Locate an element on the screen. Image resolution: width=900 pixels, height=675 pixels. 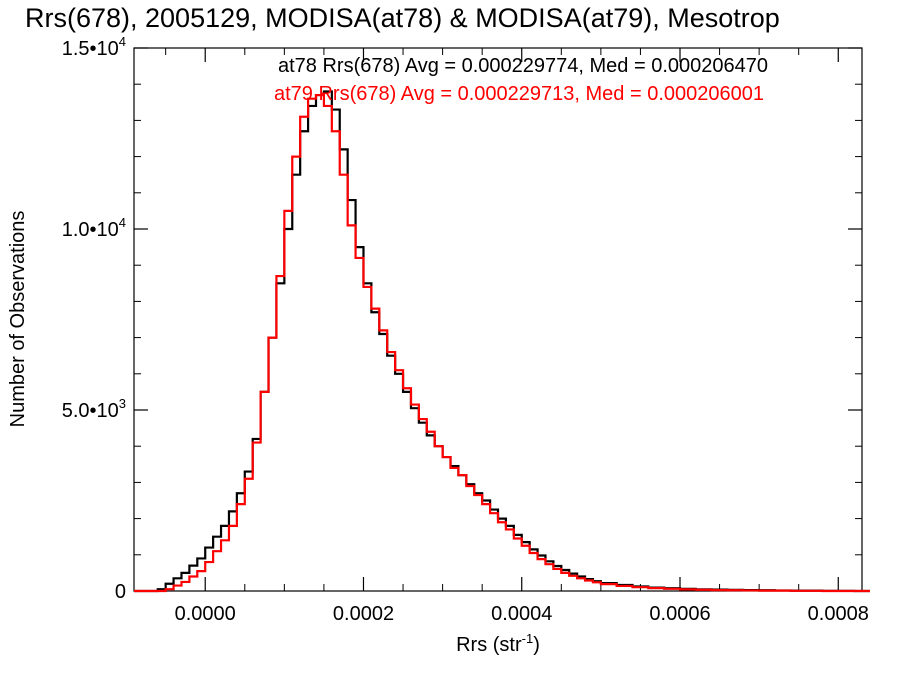
y-tick-label: 5.0•103 is located at coordinates (94, 409).